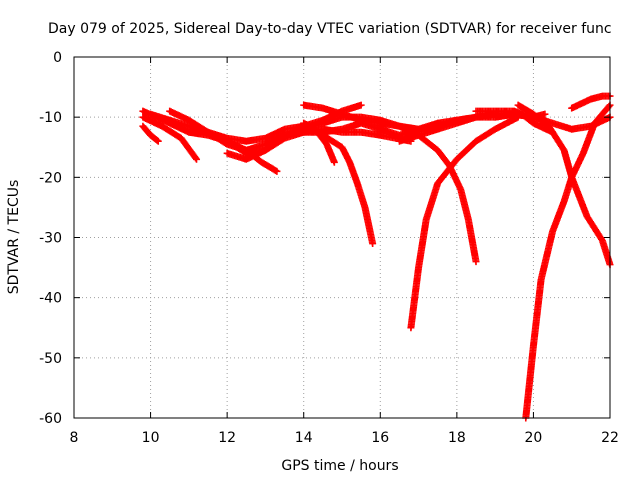 The image size is (640, 480). What do you see at coordinates (50, 178) in the screenshot?
I see `y-tick-label: -20` at bounding box center [50, 178].